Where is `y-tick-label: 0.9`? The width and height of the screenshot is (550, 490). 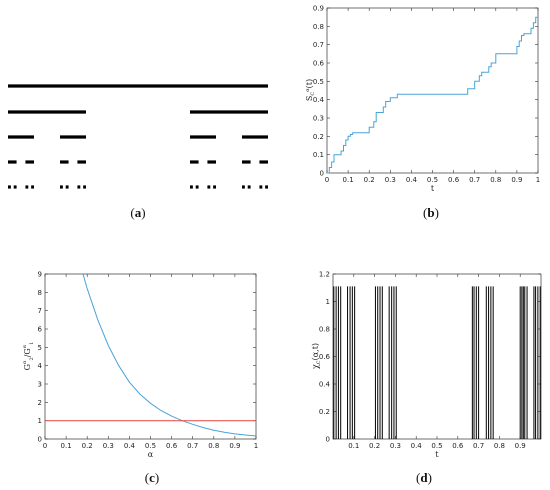 y-tick-label: 0.9 is located at coordinates (318, 9).